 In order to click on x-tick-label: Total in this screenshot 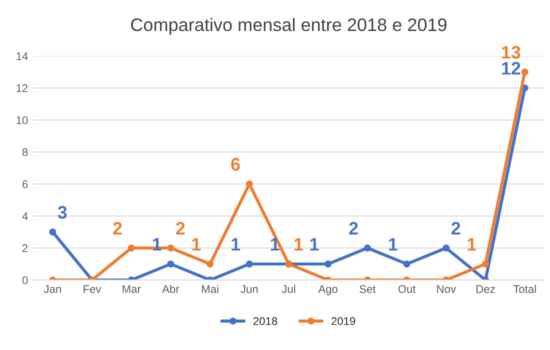, I will do `click(524, 289)`.